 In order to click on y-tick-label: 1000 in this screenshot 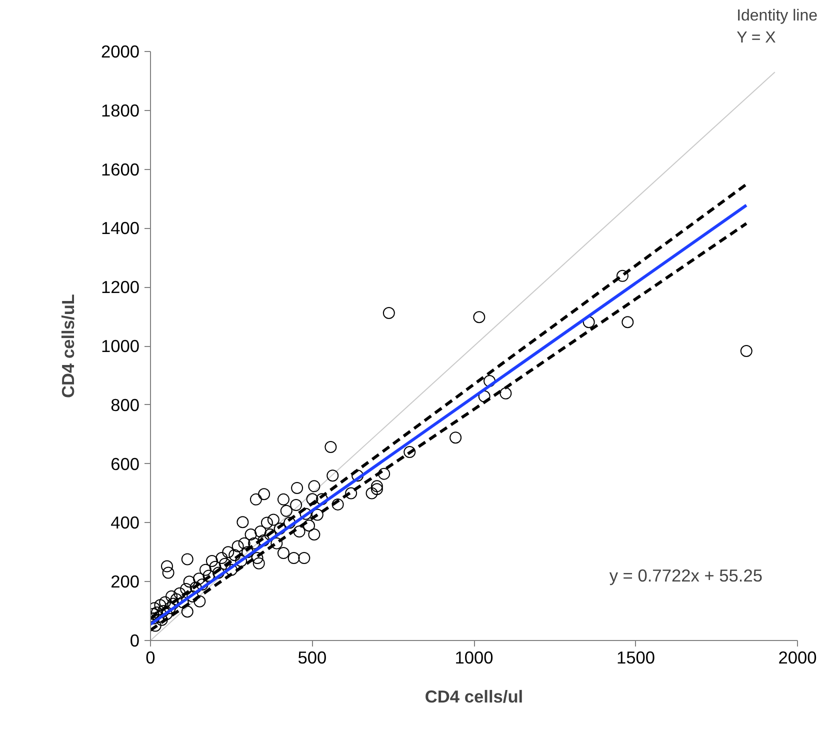, I will do `click(120, 346)`.